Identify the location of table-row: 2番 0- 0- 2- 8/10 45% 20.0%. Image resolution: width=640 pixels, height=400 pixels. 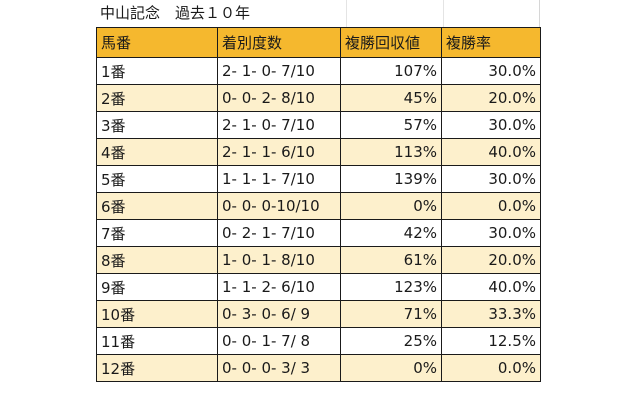
(318, 98).